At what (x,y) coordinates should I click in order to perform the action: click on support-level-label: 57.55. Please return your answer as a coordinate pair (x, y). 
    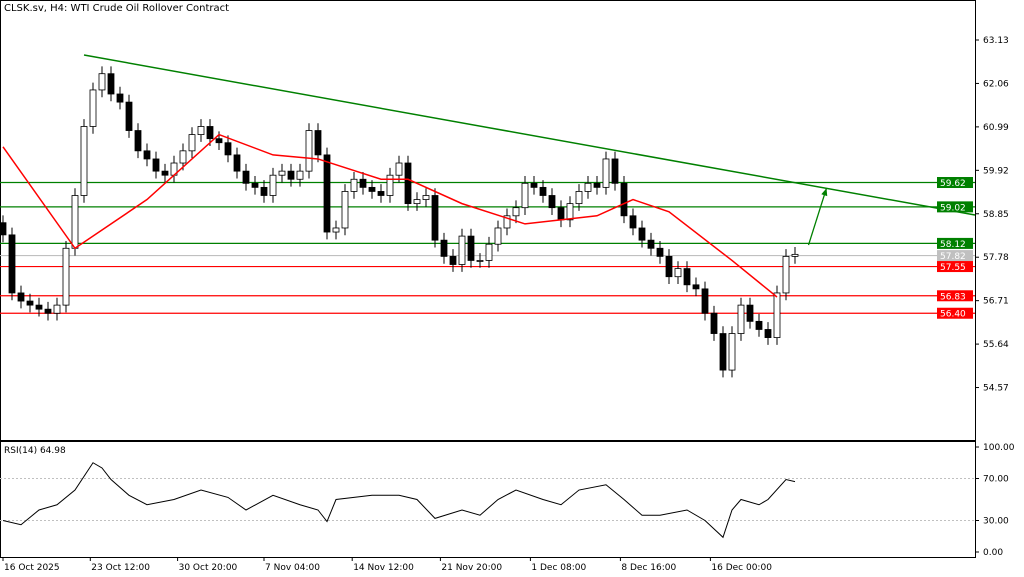
    Looking at the image, I should click on (953, 268).